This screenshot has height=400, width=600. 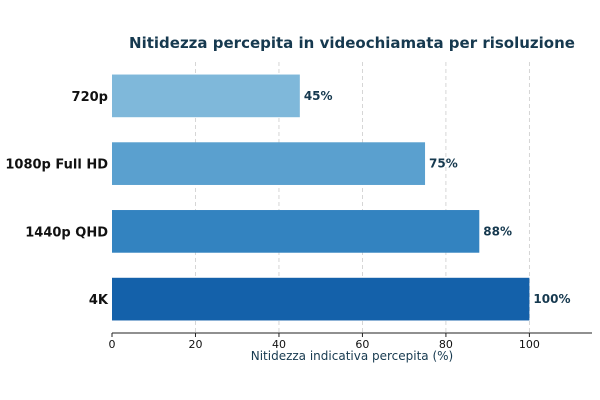 What do you see at coordinates (56, 165) in the screenshot?
I see `category-label: 1080p Full HD` at bounding box center [56, 165].